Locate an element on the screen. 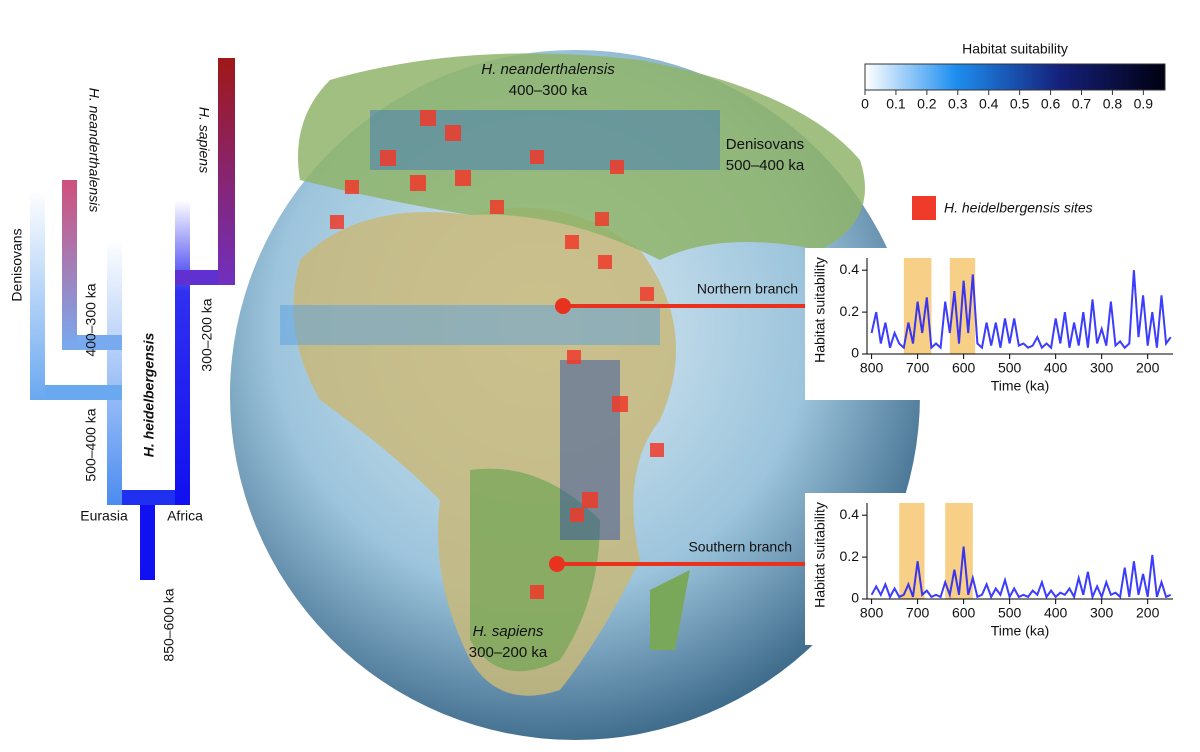 Image resolution: width=1200 pixels, height=752 pixels. colorbar-tick-label: 0.8 is located at coordinates (1113, 104).